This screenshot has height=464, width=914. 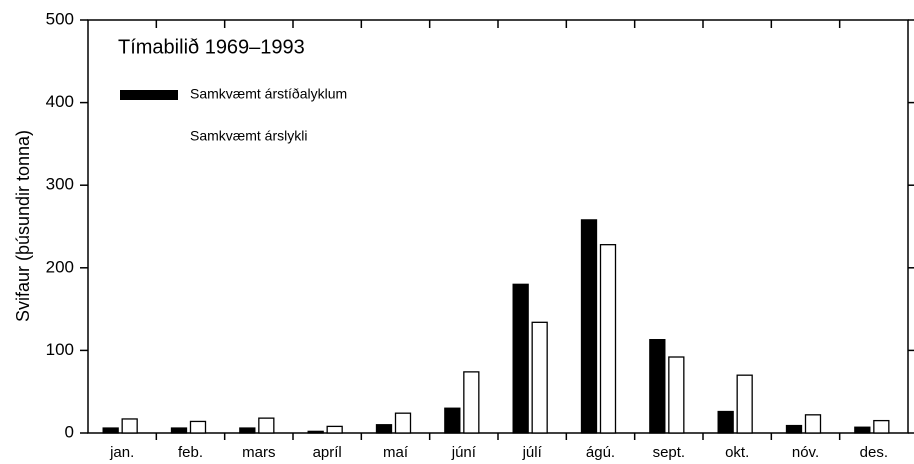 What do you see at coordinates (190, 452) in the screenshot?
I see `x-tick-label: feb.` at bounding box center [190, 452].